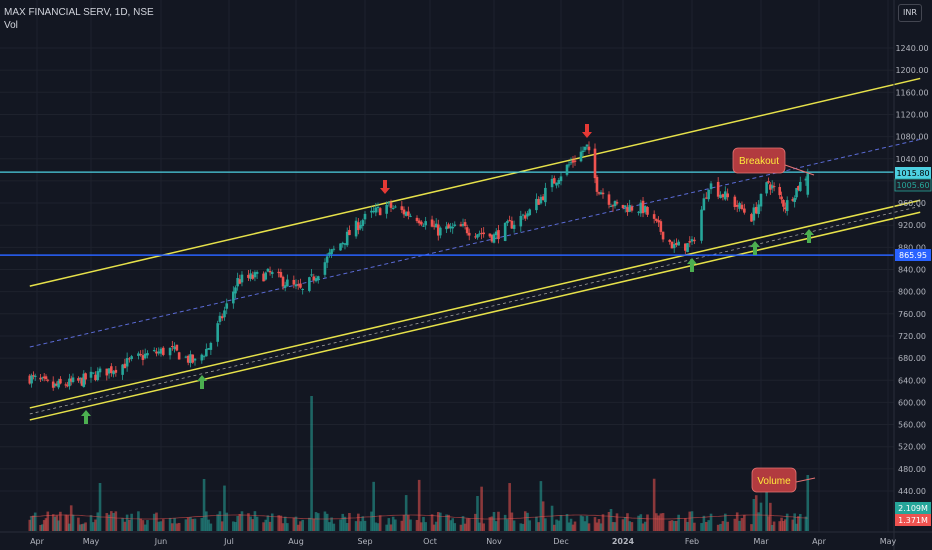 Image resolution: width=932 pixels, height=550 pixels. I want to click on currency-button: INR, so click(910, 13).